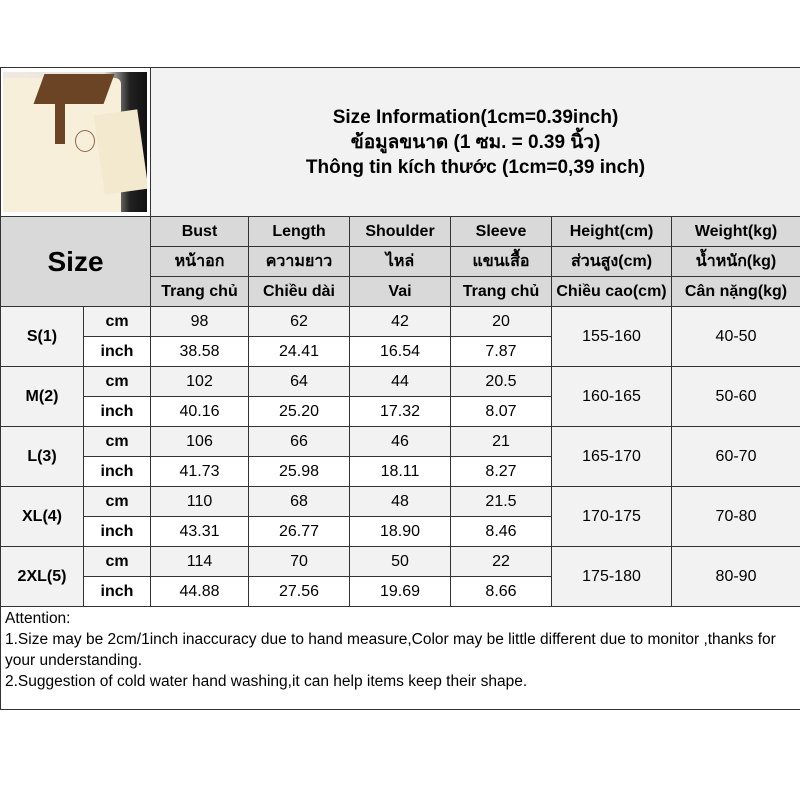 The height and width of the screenshot is (800, 800). What do you see at coordinates (735, 576) in the screenshot?
I see `weight-range: 80-90` at bounding box center [735, 576].